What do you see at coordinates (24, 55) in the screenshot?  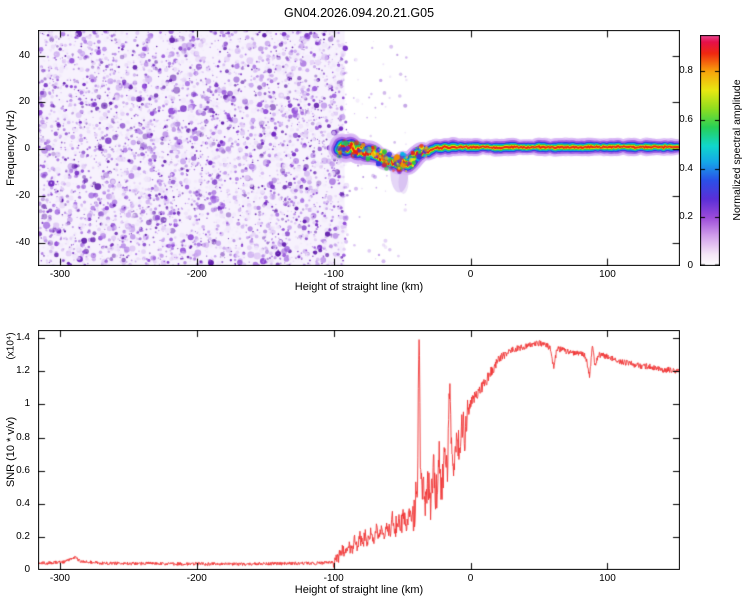 I see `spectrogram-y-tick-label: 40` at bounding box center [24, 55].